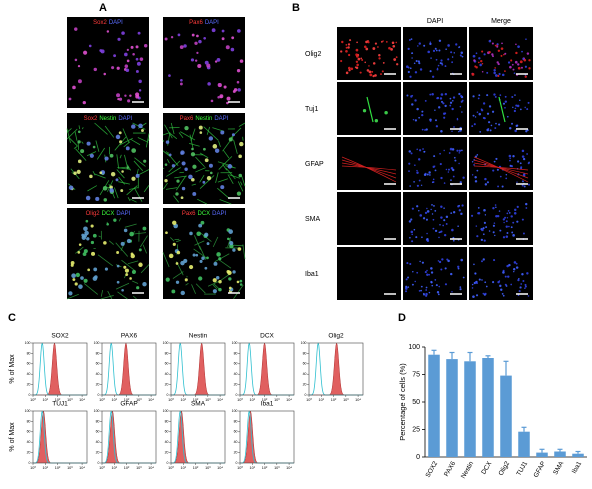  I want to click on y-tick-label: 80, so click(236, 353).